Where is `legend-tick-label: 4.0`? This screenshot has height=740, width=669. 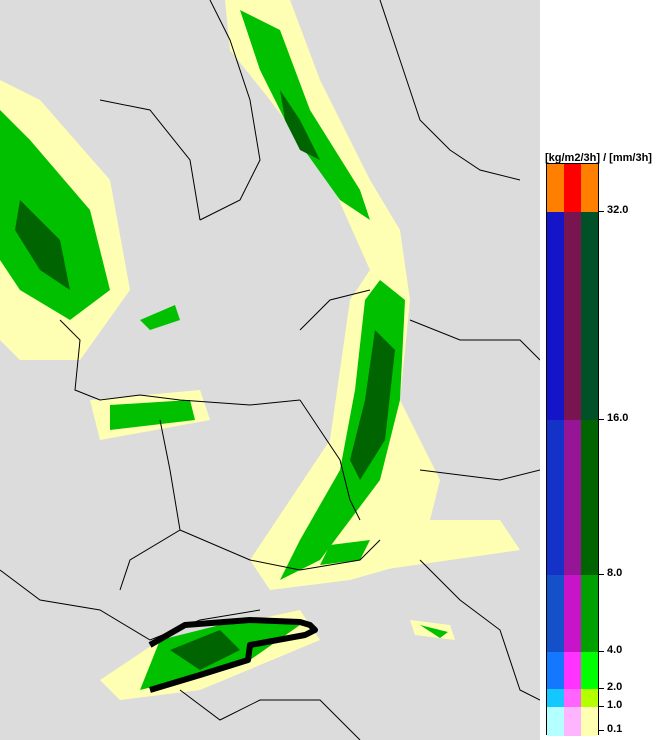 legend-tick-label: 4.0 is located at coordinates (615, 650).